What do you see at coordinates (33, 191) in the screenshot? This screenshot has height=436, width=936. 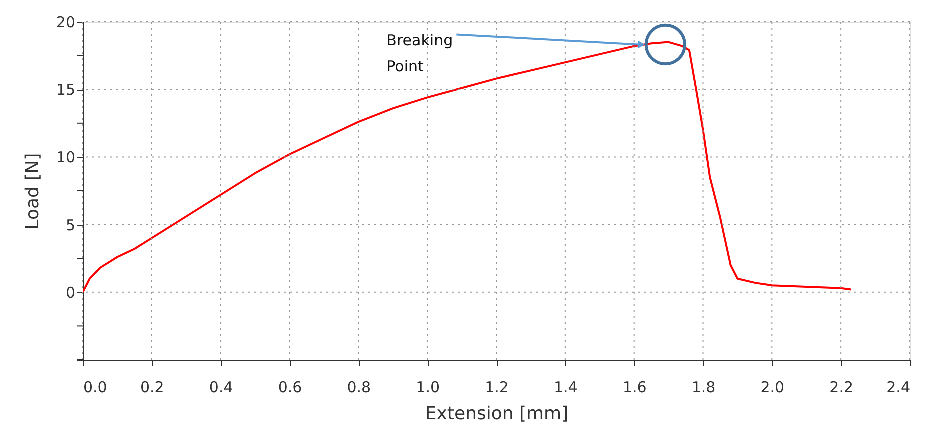 I see `y-axis-title: Load [N]` at bounding box center [33, 191].